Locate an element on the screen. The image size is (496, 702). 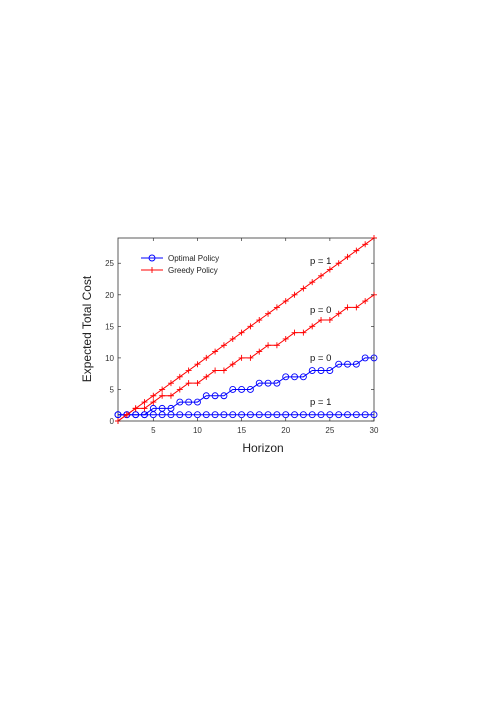
y-axis-label: Expected Total Cost is located at coordinates (87, 328).